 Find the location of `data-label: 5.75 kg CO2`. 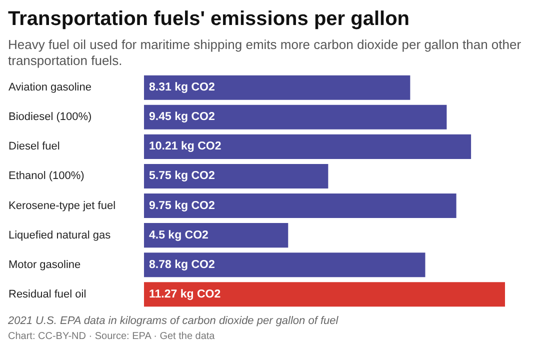

data-label: 5.75 kg CO2 is located at coordinates (182, 176).